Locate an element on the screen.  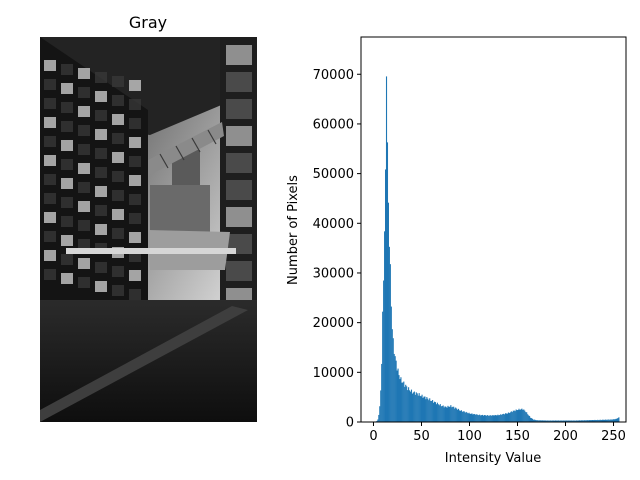
y-tick-label: 60000 is located at coordinates (333, 124).